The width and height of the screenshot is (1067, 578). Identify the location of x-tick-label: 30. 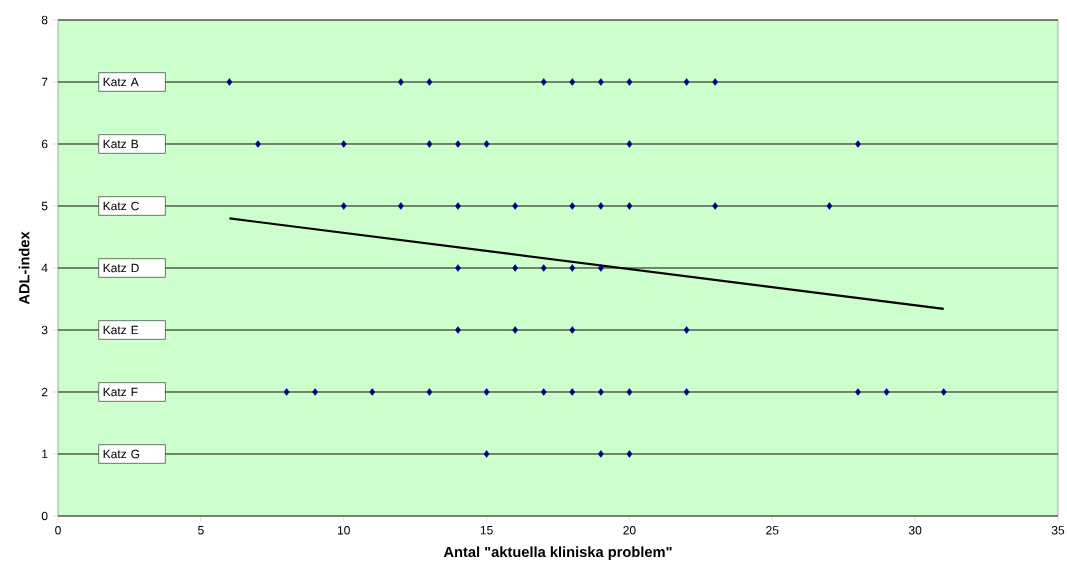
(915, 530).